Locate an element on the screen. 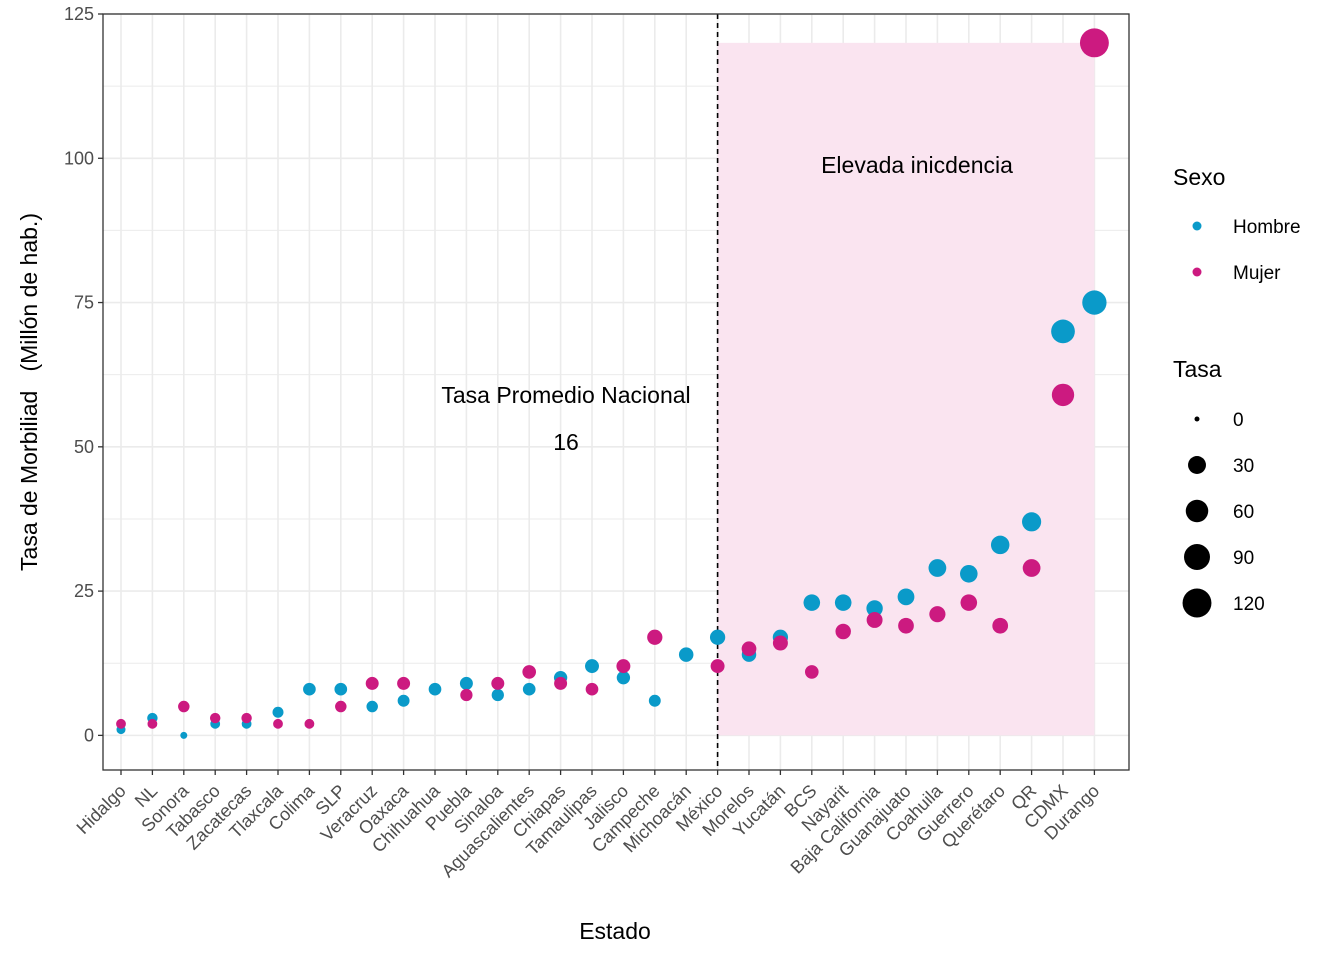 The height and width of the screenshot is (965, 1344). national-average-value: 16 is located at coordinates (566, 442).